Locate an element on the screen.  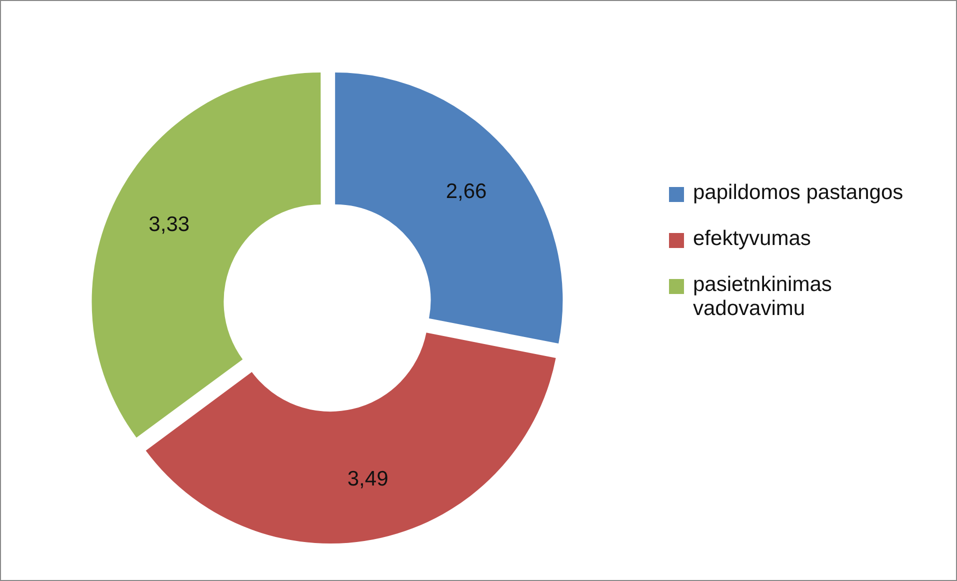
legend-label: papildomos pastangos is located at coordinates (798, 193).